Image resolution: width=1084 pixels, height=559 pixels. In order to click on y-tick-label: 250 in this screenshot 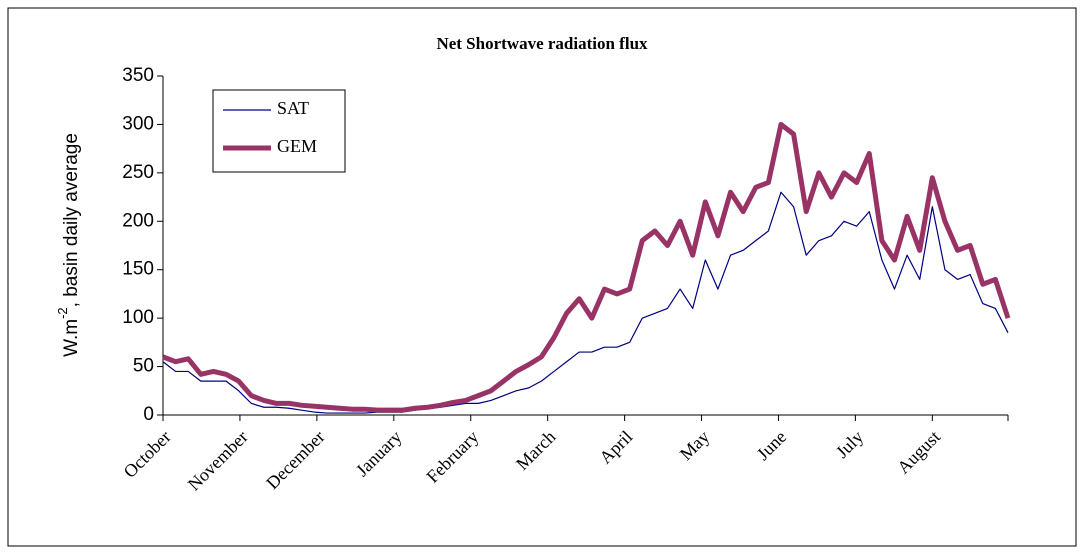, I will do `click(138, 172)`.